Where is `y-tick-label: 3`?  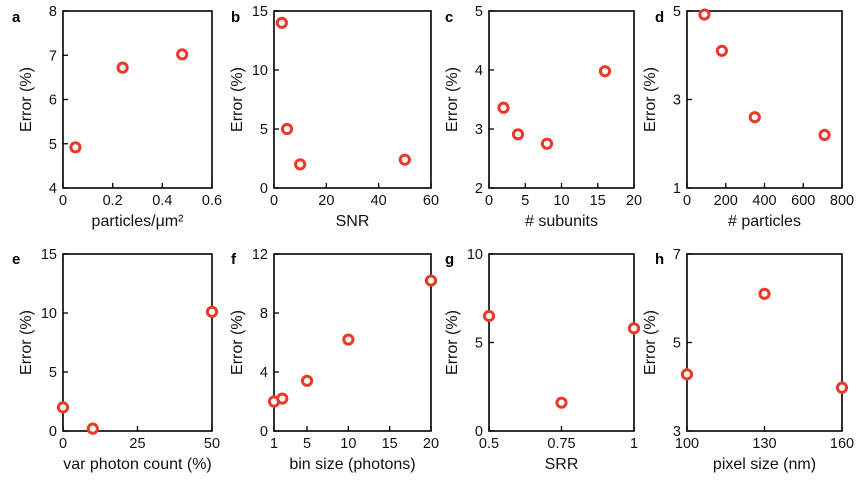
y-tick-label: 3 is located at coordinates (677, 432).